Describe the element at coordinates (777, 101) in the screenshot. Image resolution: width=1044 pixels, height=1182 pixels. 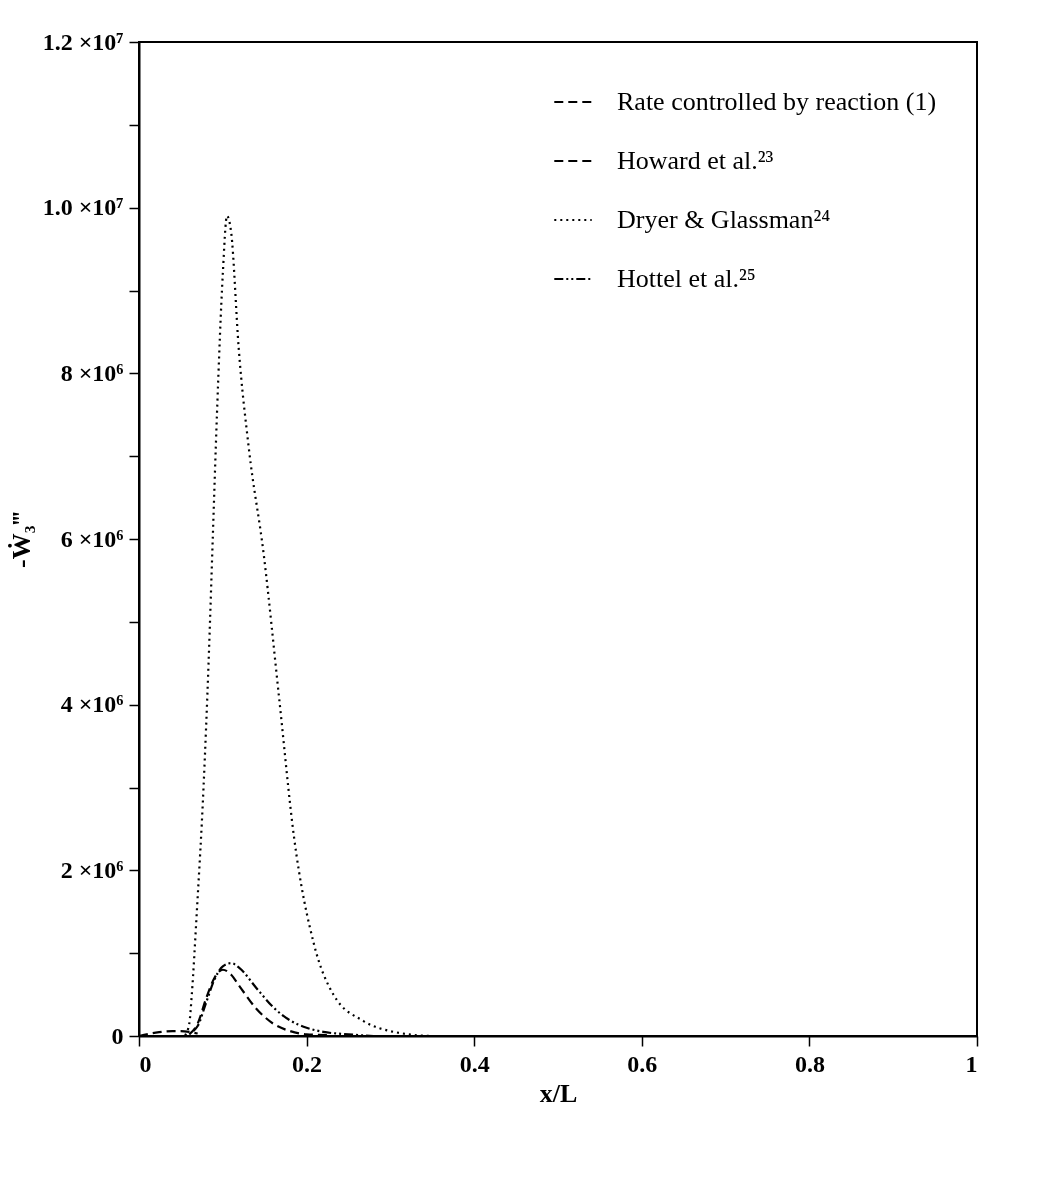
I see `legend-label: Rate controlled by reaction (1)` at that location.